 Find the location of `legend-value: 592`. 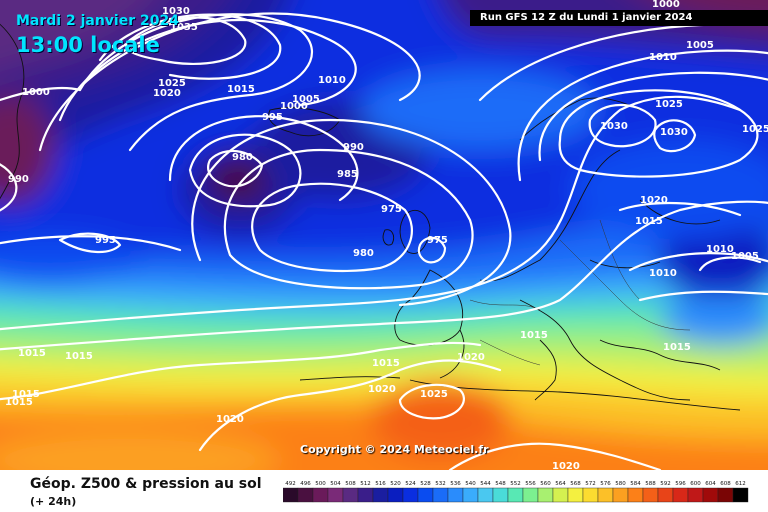

legend-value: 592 is located at coordinates (665, 484).